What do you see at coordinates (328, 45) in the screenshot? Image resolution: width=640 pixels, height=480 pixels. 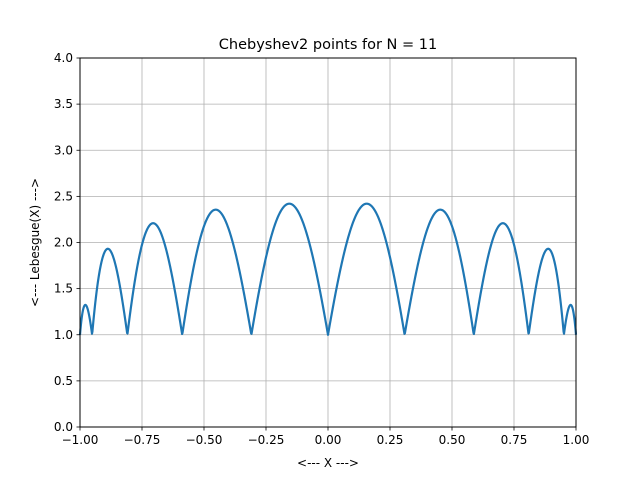 I see `chart-title: Chebyshev2 points for N = 11` at bounding box center [328, 45].